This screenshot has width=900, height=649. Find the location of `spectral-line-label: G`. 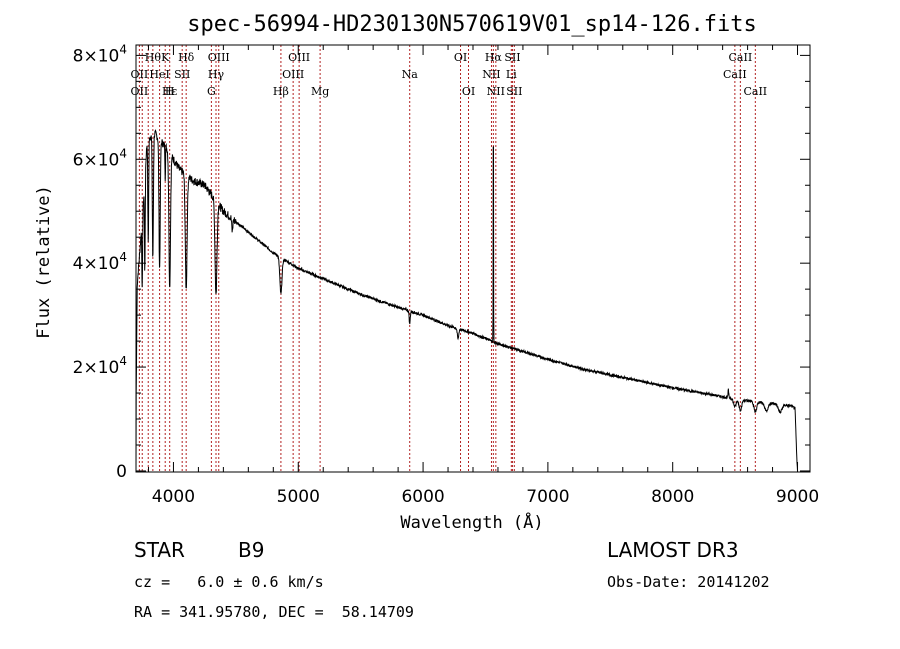

spectral-line-label: G is located at coordinates (211, 91).